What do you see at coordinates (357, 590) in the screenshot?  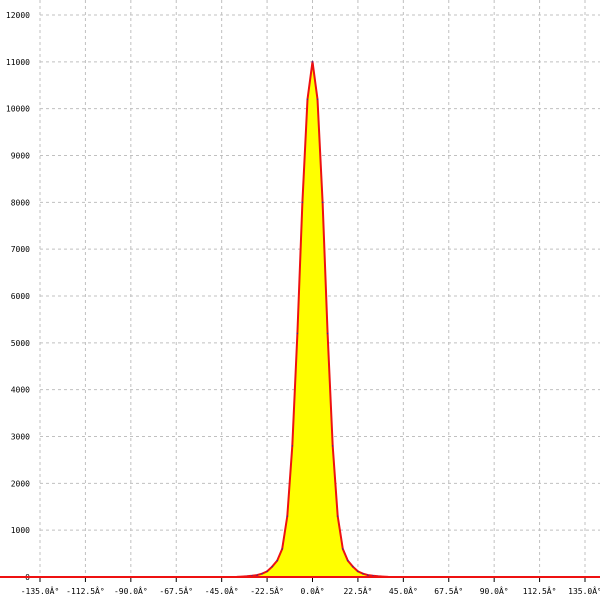 I see `x-tick-label: 22.5Â°` at bounding box center [357, 590].